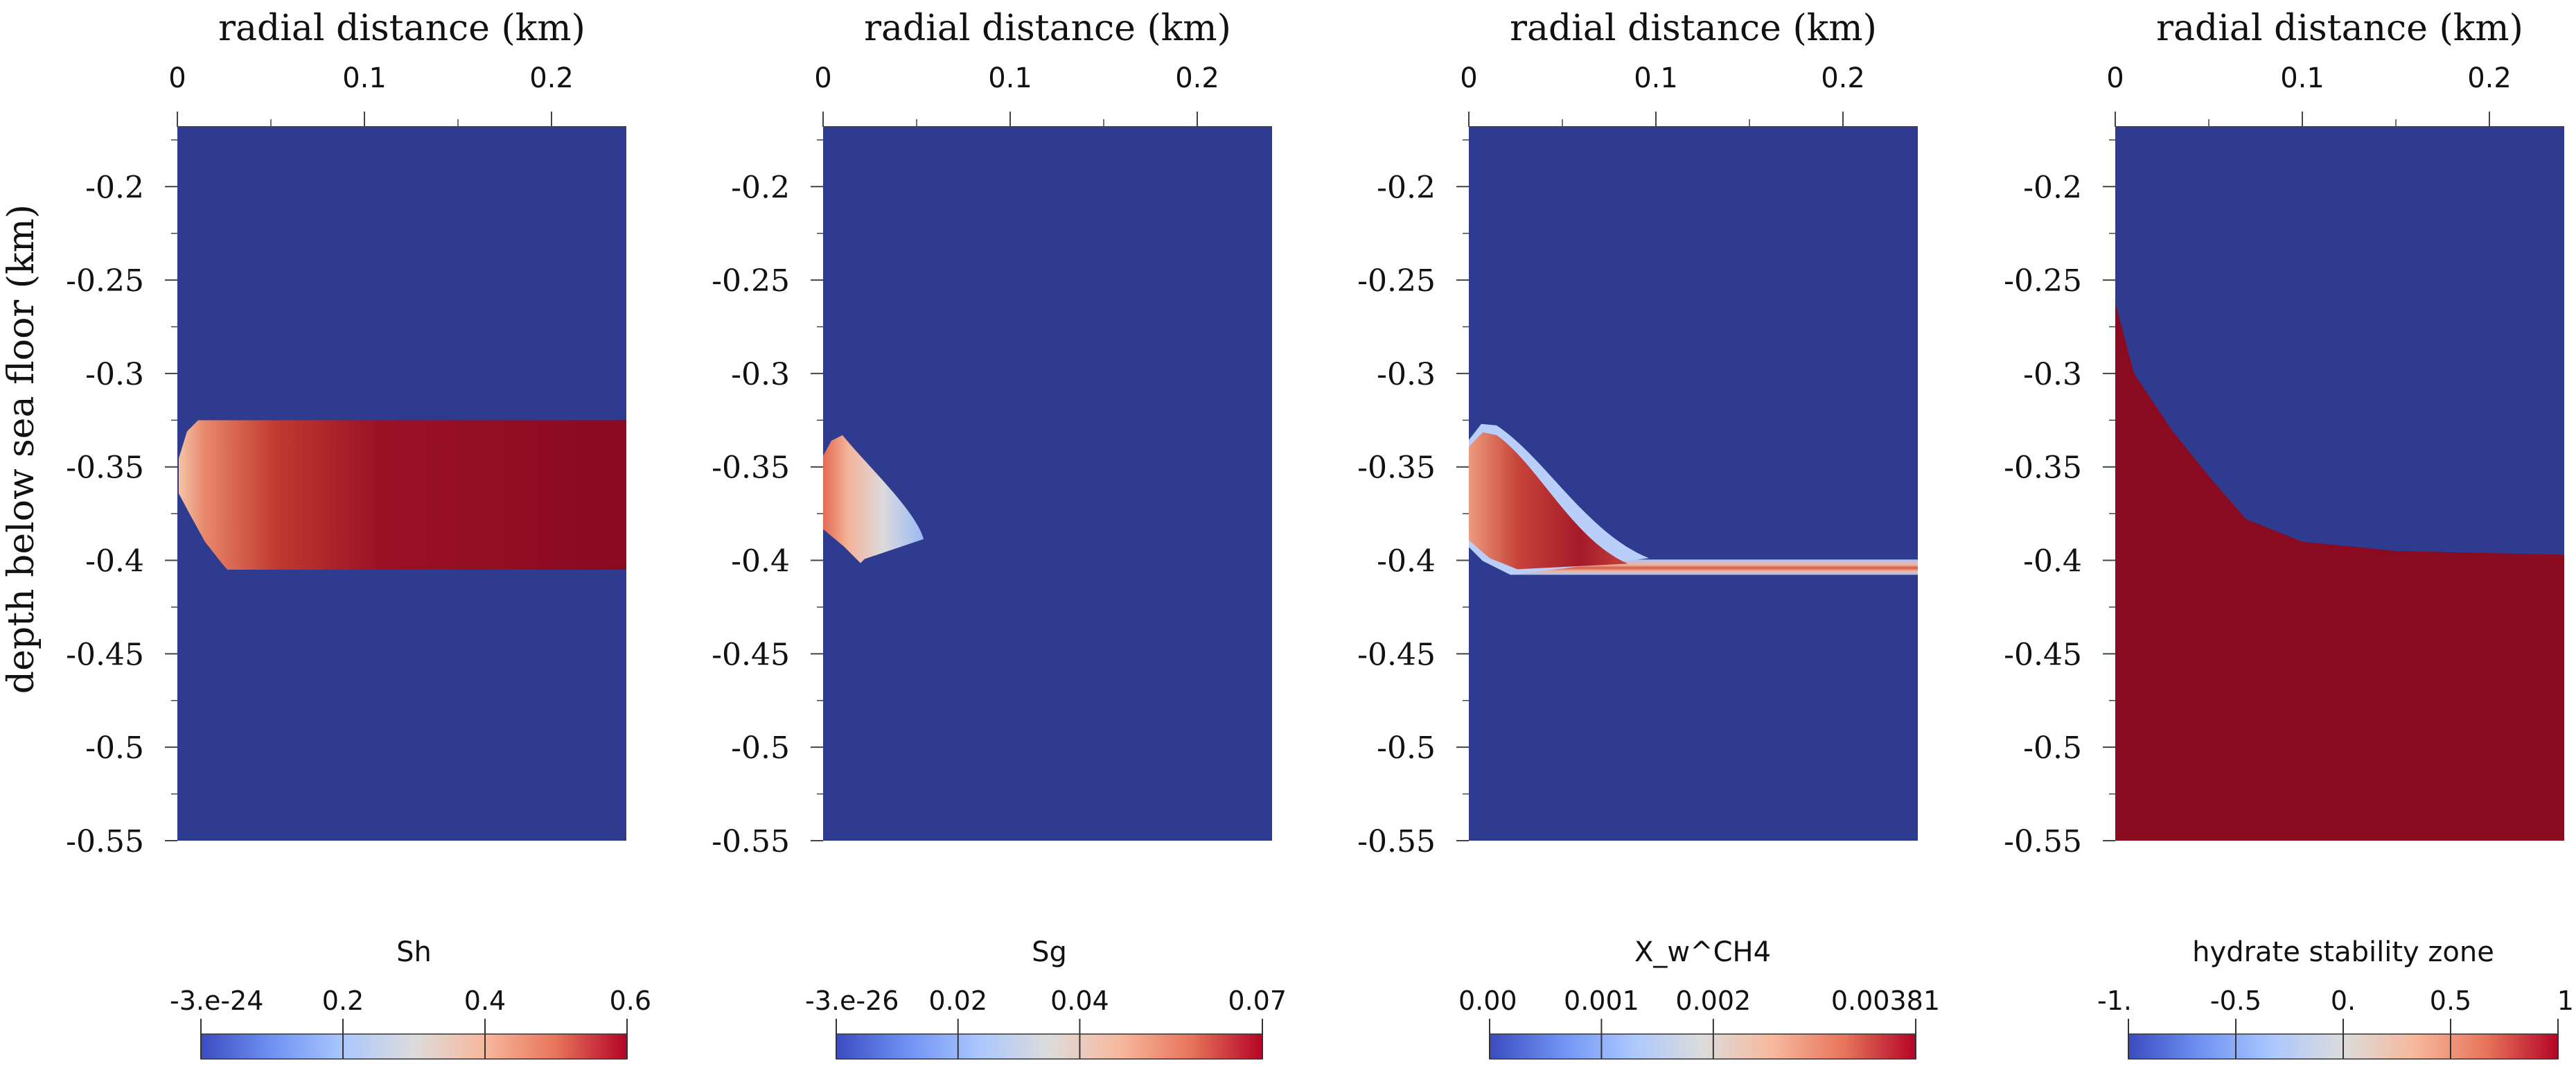 This screenshot has width=2576, height=1077. I want to click on colorbar-tick-label: 0.5, so click(2450, 1001).